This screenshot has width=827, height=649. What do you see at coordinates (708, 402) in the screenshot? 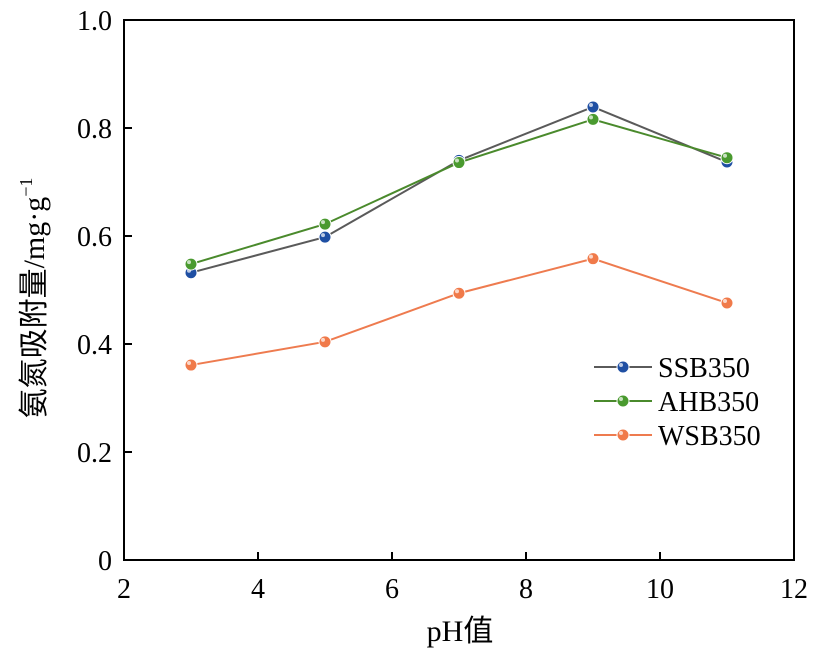
I see `legend-label: AHB350` at bounding box center [708, 402].